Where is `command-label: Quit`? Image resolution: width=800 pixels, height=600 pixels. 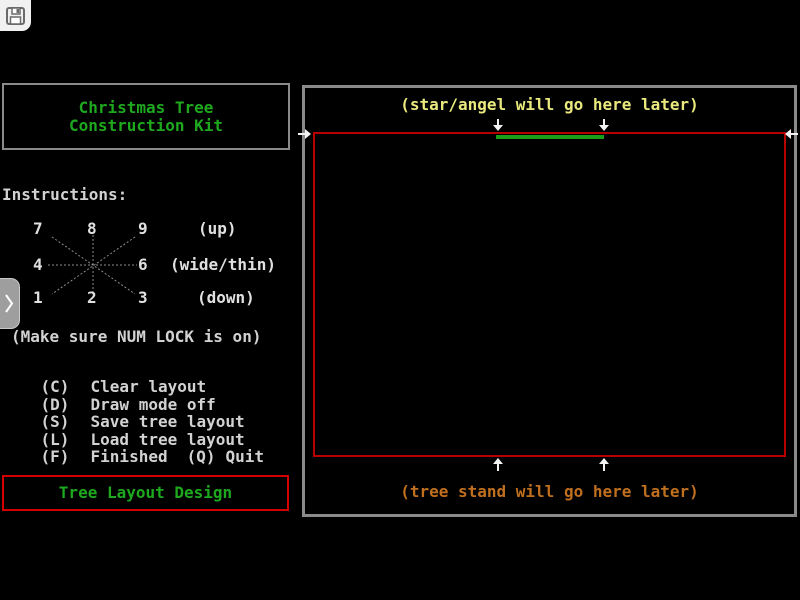
command-label: Quit is located at coordinates (245, 456).